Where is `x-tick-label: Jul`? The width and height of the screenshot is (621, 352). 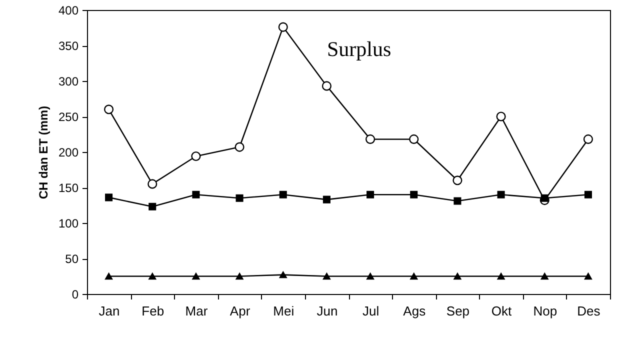
x-tick-label: Jul is located at coordinates (371, 311).